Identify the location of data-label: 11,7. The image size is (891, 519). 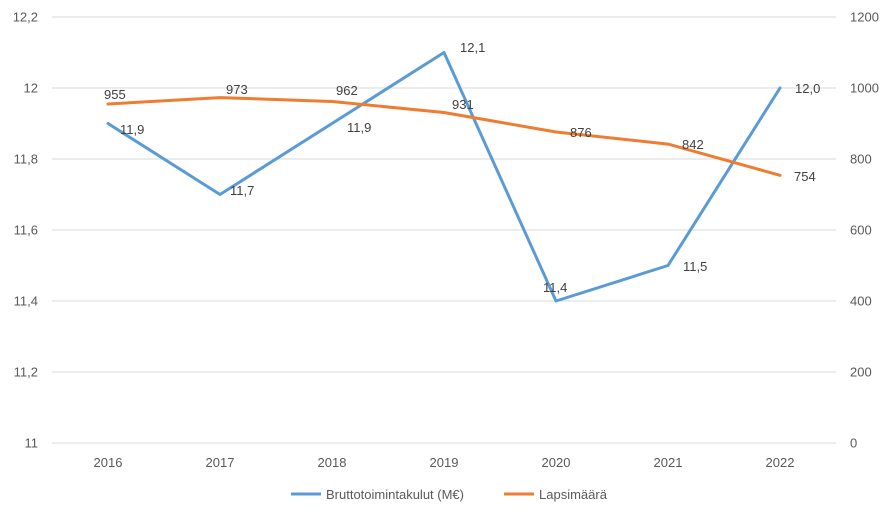
(242, 190).